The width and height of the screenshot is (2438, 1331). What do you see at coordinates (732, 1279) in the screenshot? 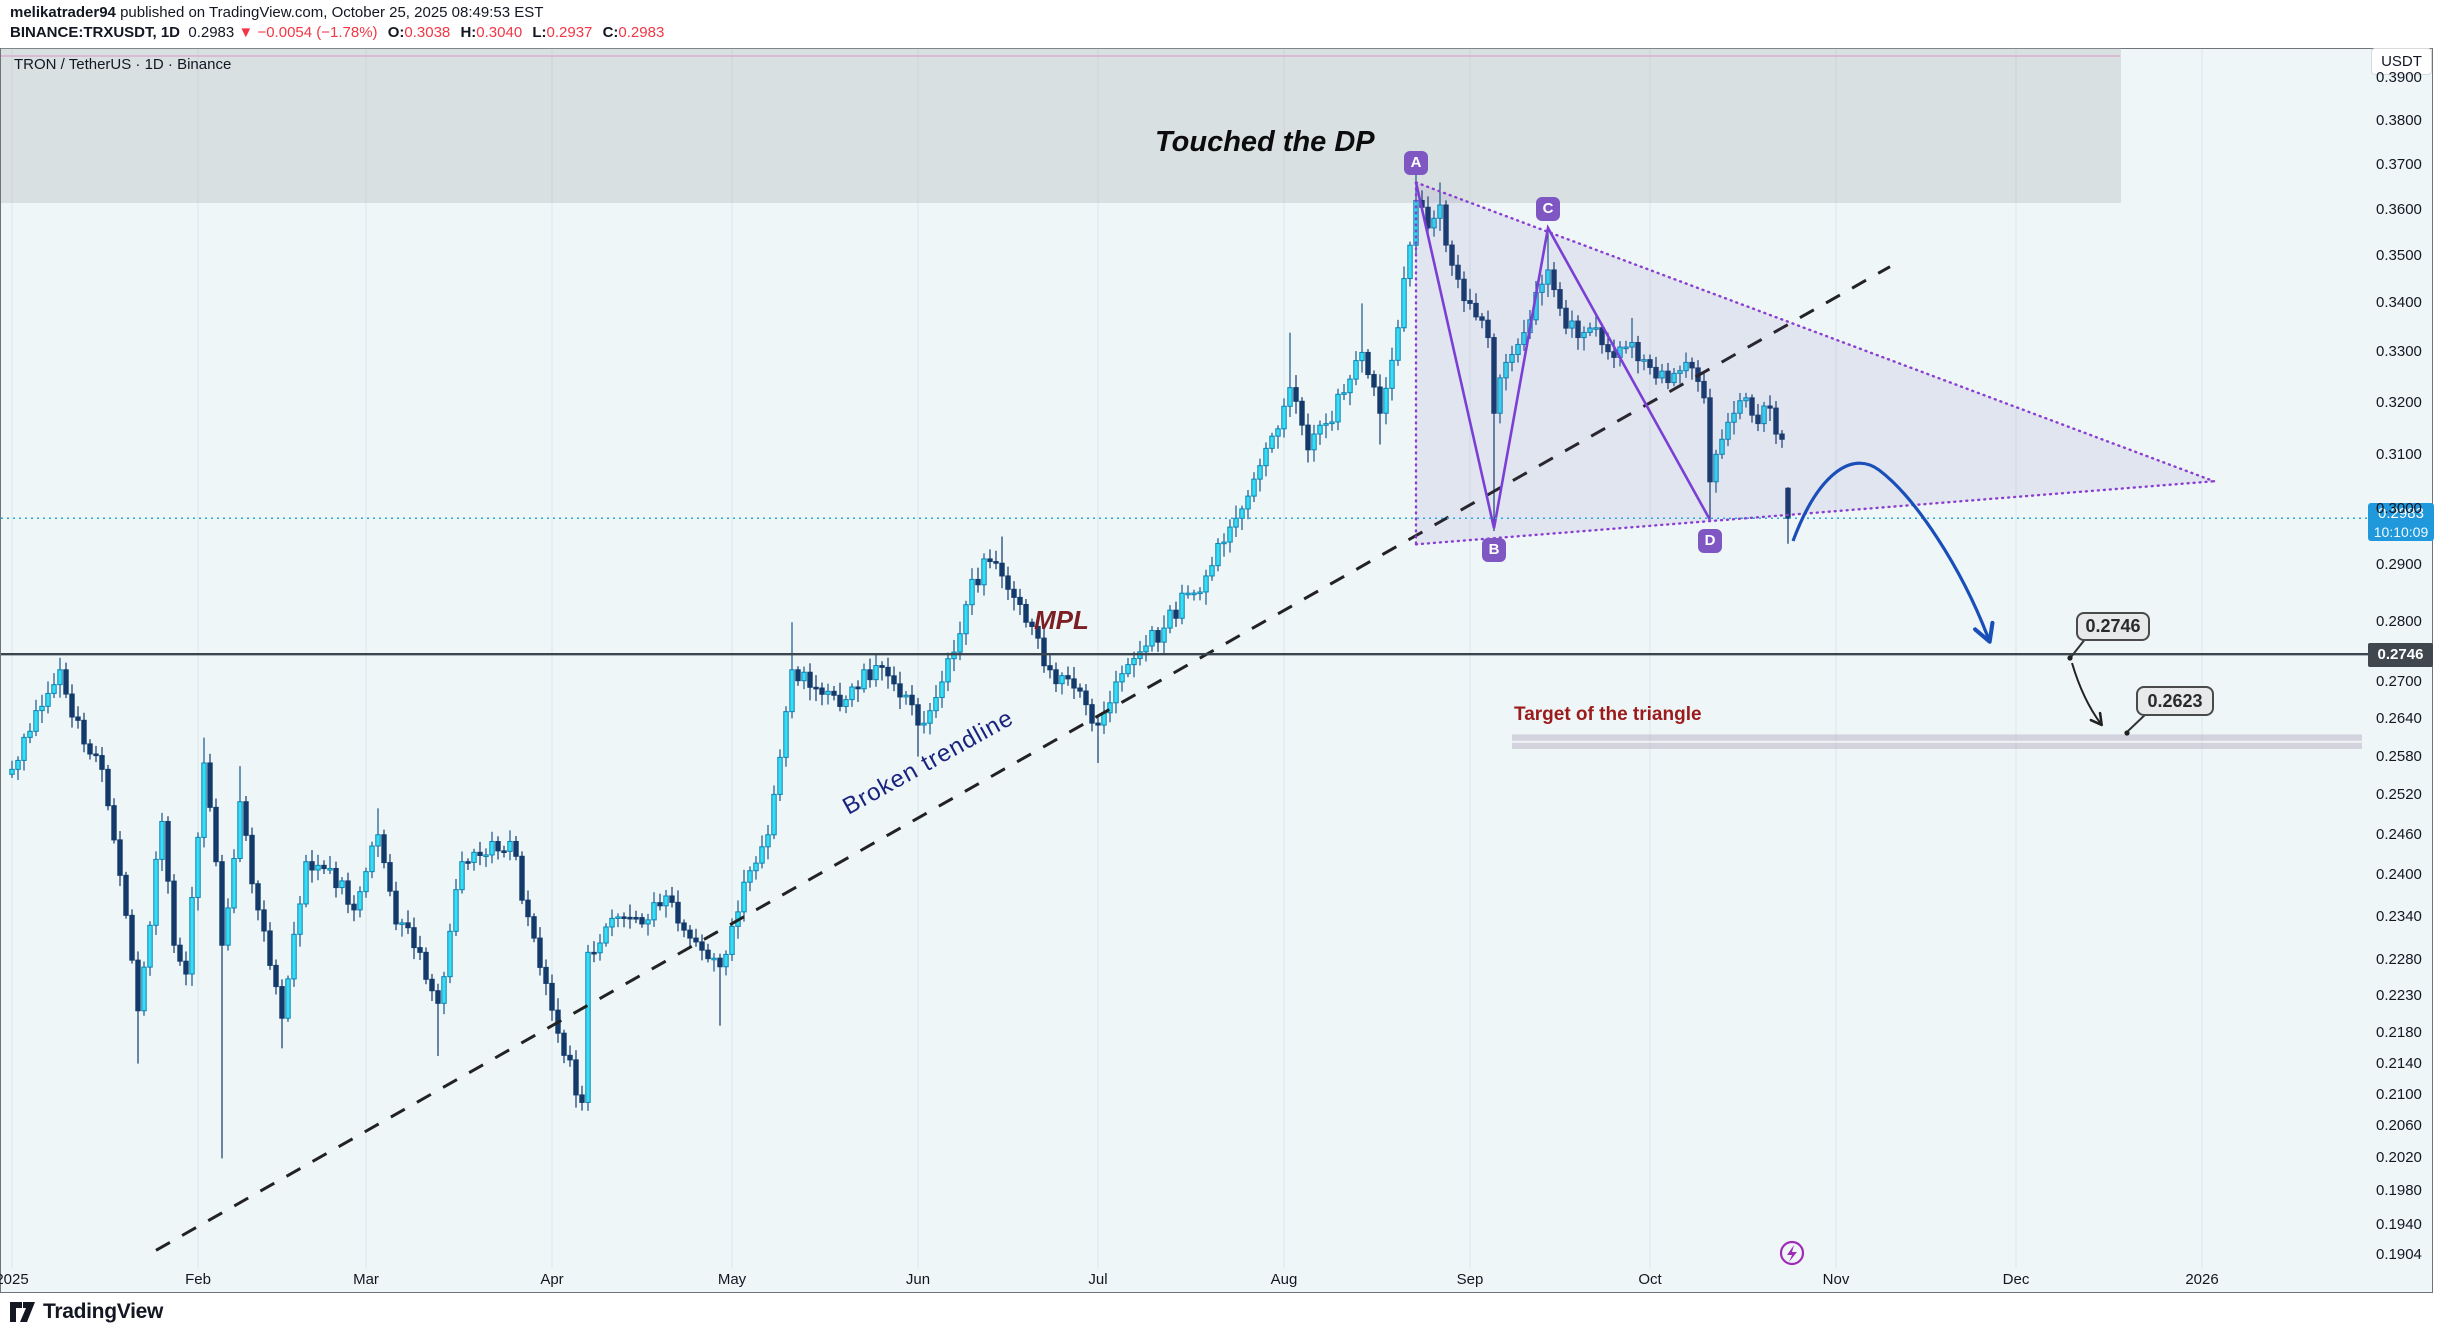
I see `time-axis-label-May: May` at bounding box center [732, 1279].